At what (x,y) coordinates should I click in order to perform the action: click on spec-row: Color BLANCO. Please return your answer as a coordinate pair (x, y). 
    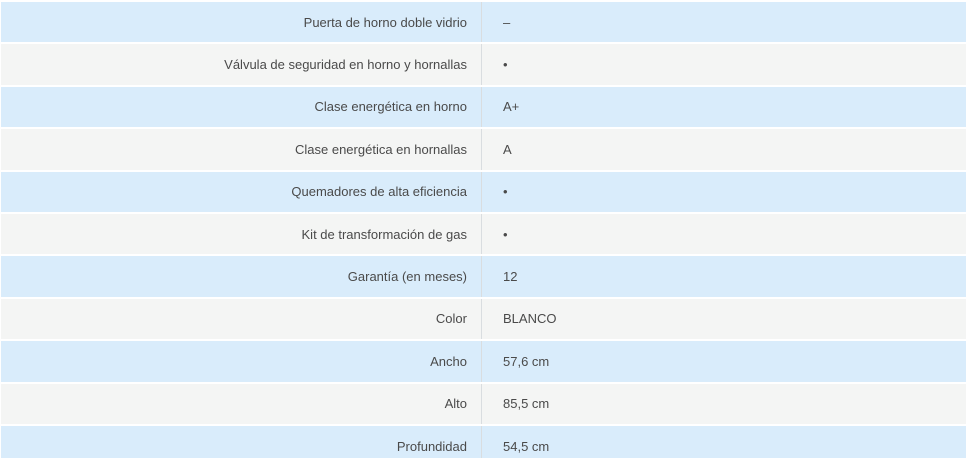
    Looking at the image, I should click on (483, 319).